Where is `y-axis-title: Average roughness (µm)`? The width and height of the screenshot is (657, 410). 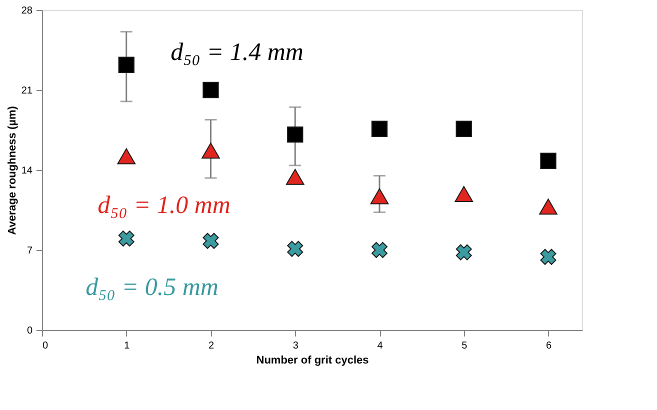 y-axis-title: Average roughness (µm) is located at coordinates (12, 170).